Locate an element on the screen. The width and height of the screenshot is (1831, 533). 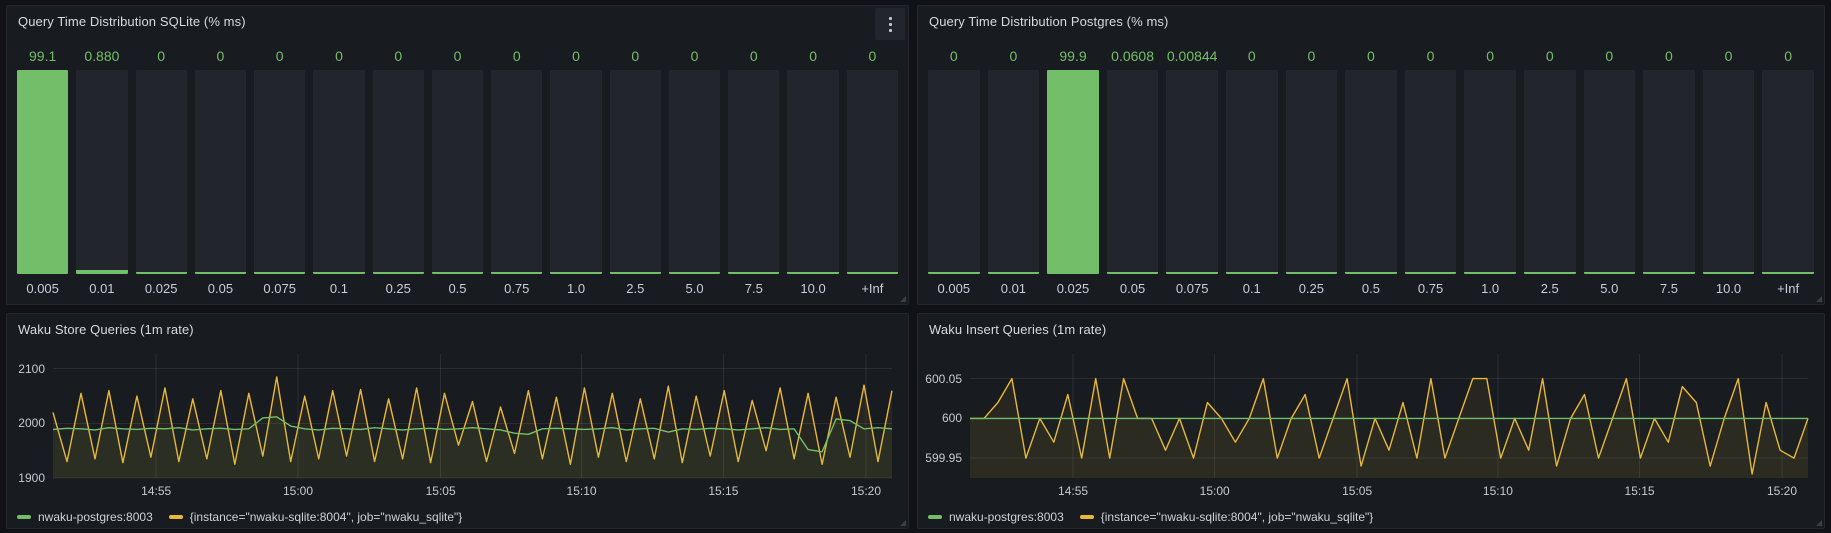
x-axis-label: 15:10 is located at coordinates (1497, 491).